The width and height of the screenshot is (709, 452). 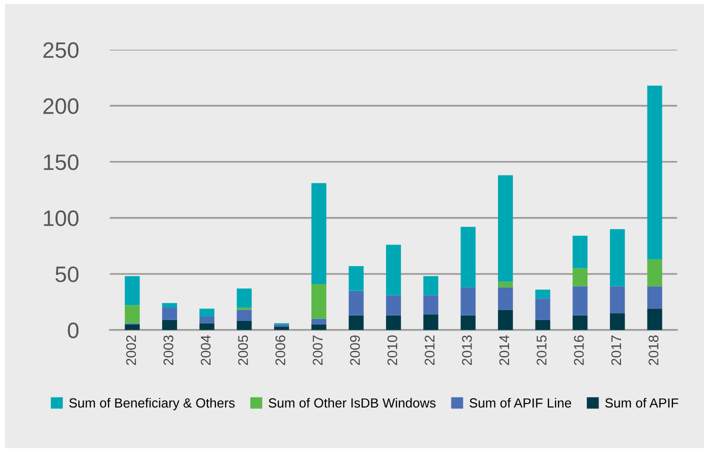 I want to click on x-tick-label: 2010, so click(x=392, y=350).